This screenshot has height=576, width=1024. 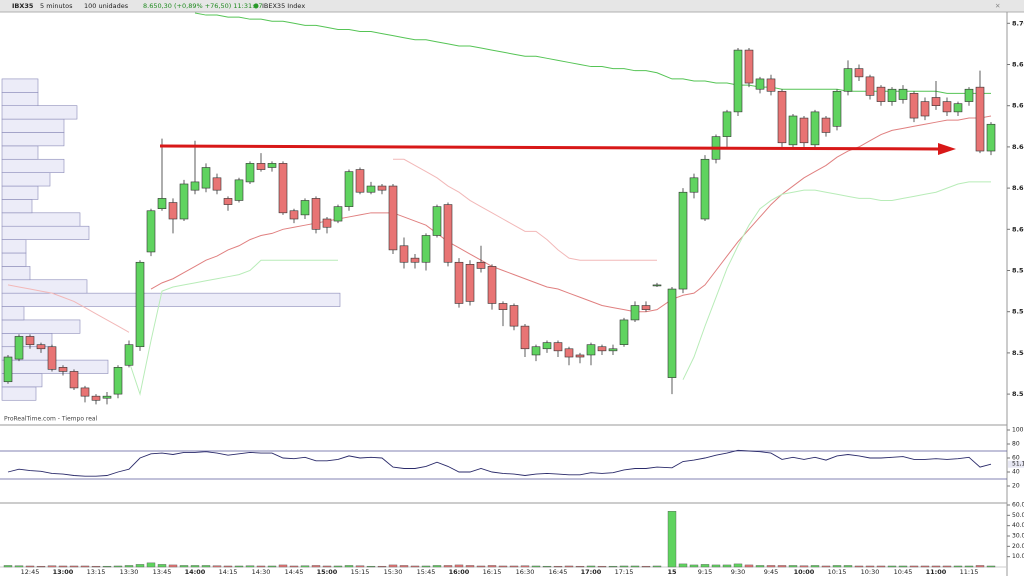 What do you see at coordinates (1018, 312) in the screenshot?
I see `price-tick-label: 8.56` at bounding box center [1018, 312].